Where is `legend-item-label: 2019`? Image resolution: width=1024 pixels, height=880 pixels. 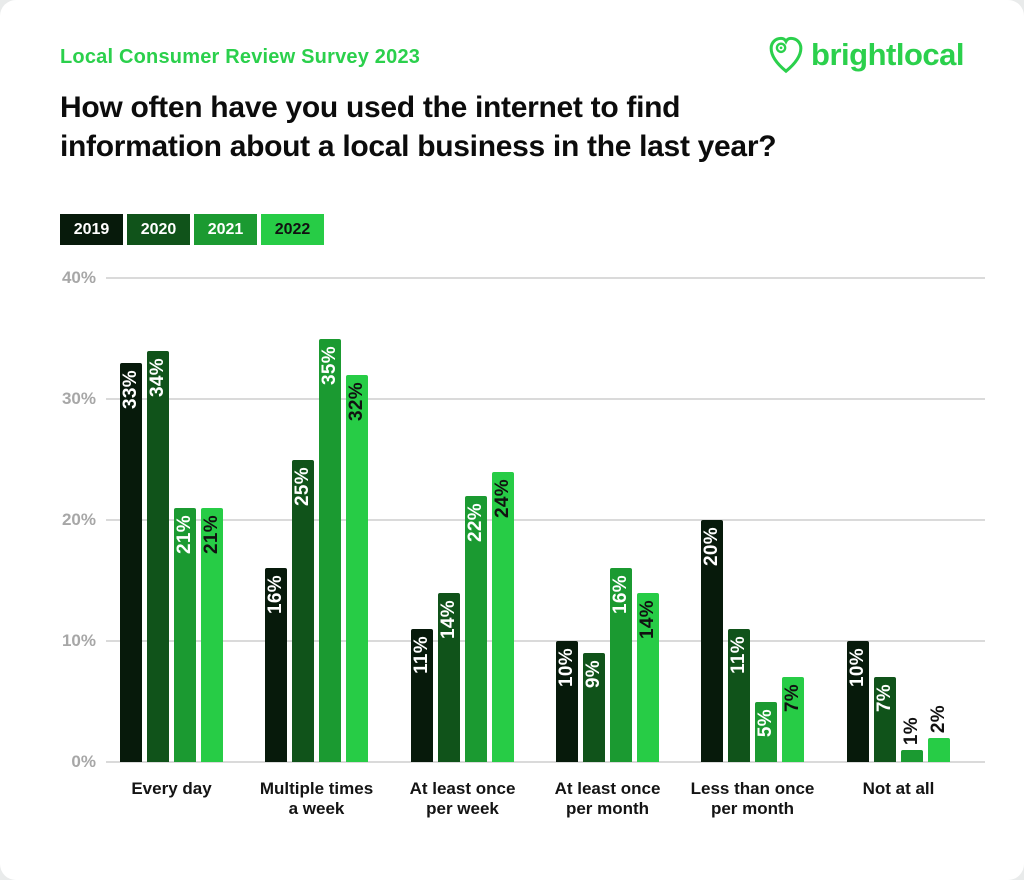 legend-item-label: 2019 is located at coordinates (91, 229).